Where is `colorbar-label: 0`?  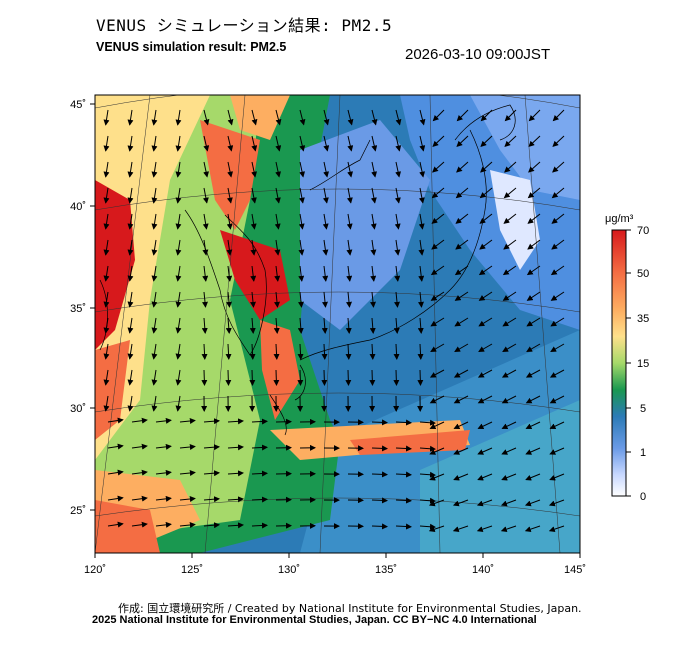
colorbar-label: 0 is located at coordinates (643, 497).